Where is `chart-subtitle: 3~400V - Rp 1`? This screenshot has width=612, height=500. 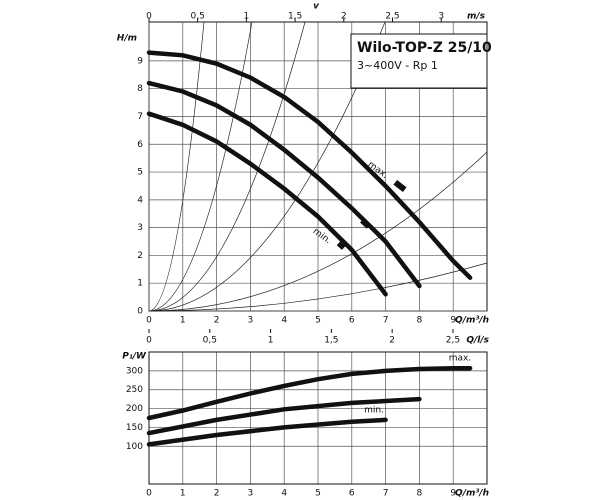
chart-subtitle: 3~400V - Rp 1 is located at coordinates (397, 65).